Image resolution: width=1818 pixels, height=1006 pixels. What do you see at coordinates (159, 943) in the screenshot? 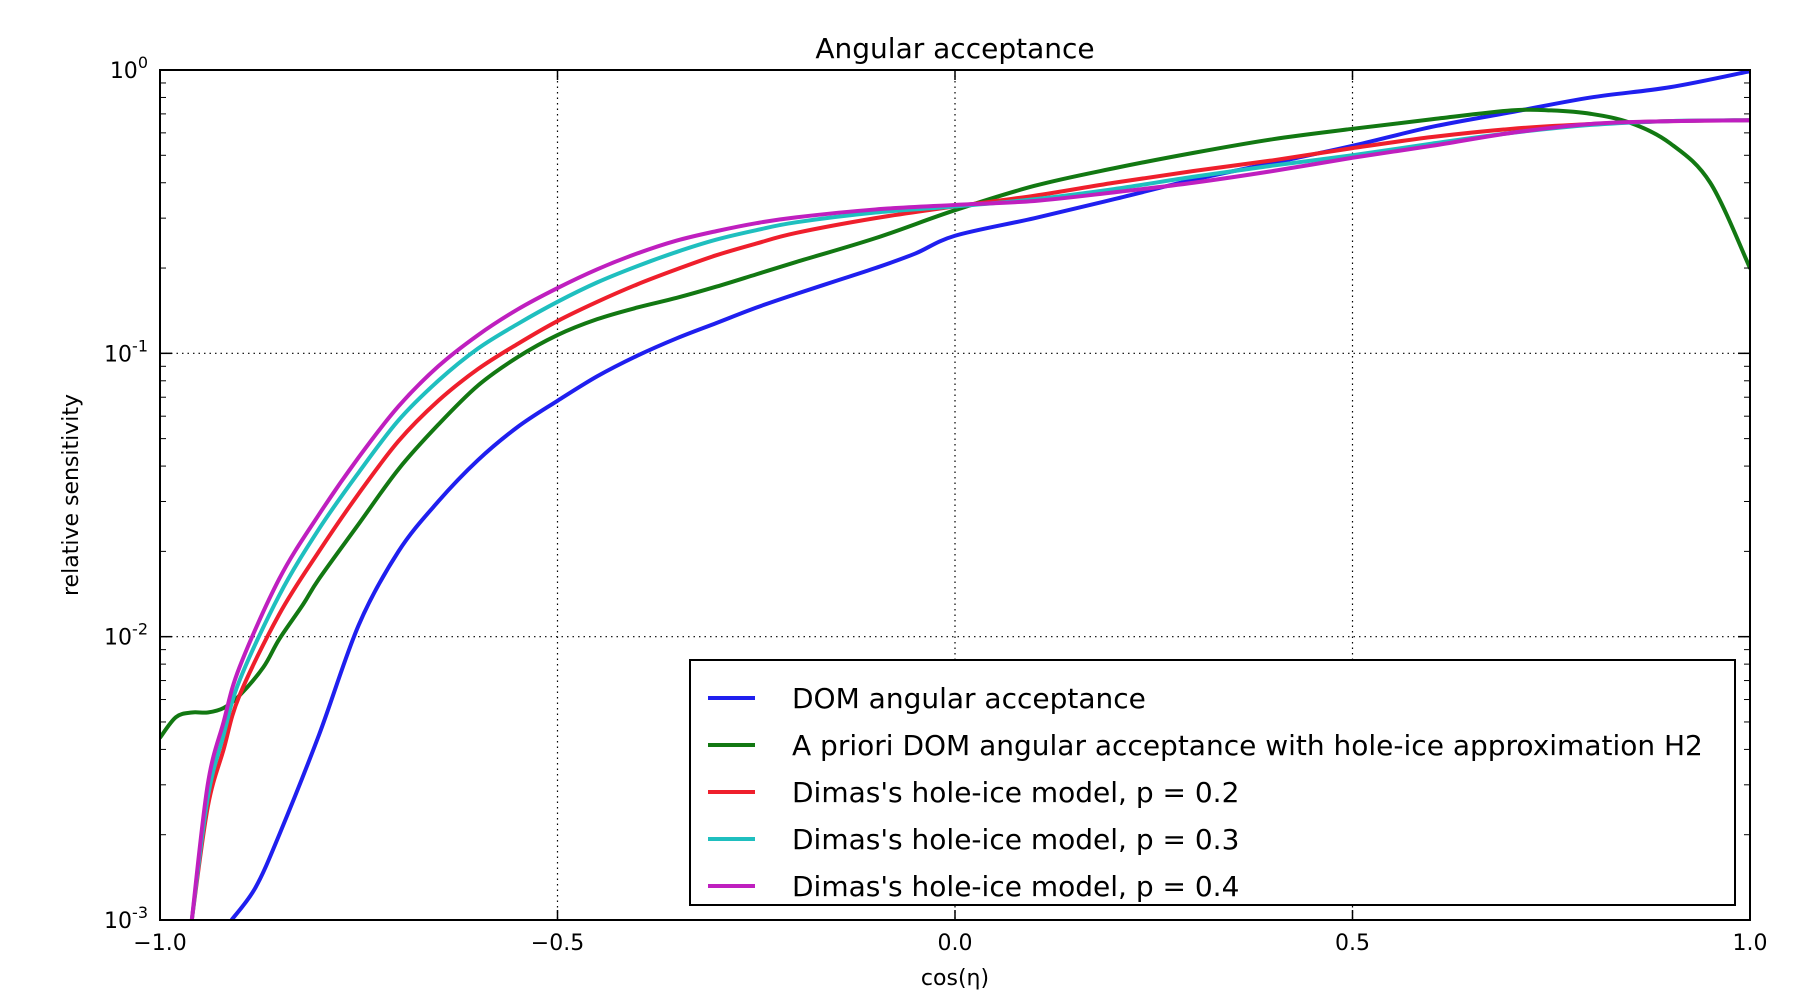
I see `x-tick-label: −1.0` at bounding box center [159, 943].